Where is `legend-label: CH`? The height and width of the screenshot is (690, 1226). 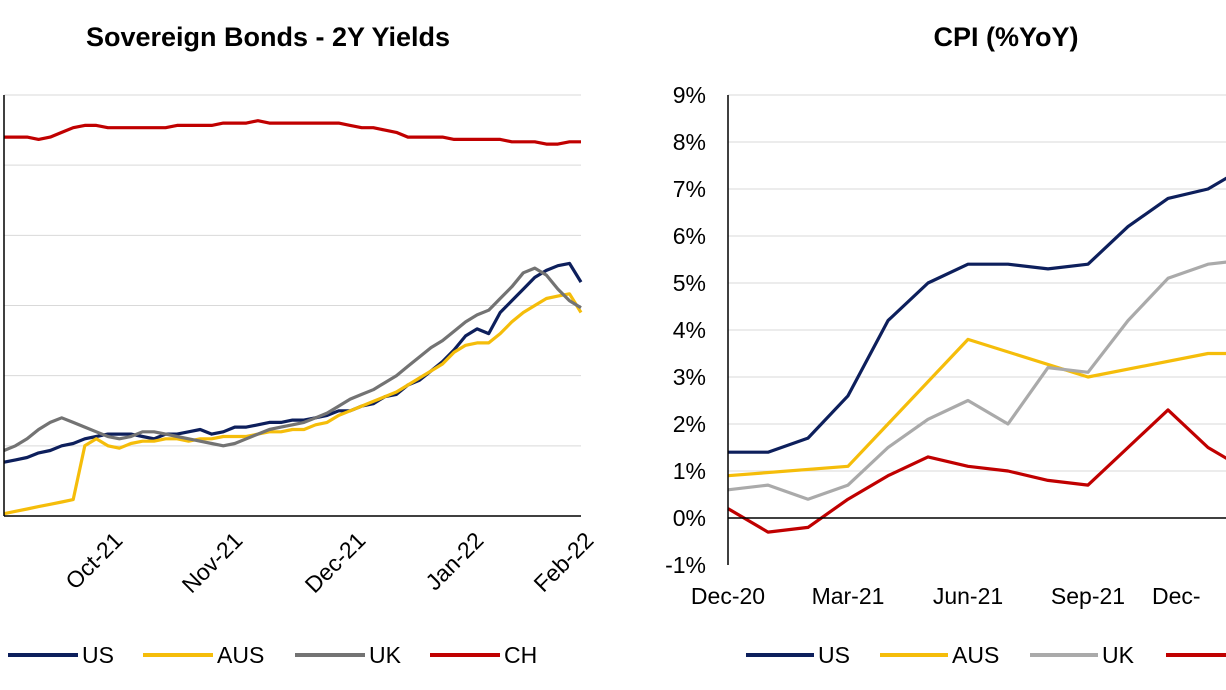 legend-label: CH is located at coordinates (520, 655).